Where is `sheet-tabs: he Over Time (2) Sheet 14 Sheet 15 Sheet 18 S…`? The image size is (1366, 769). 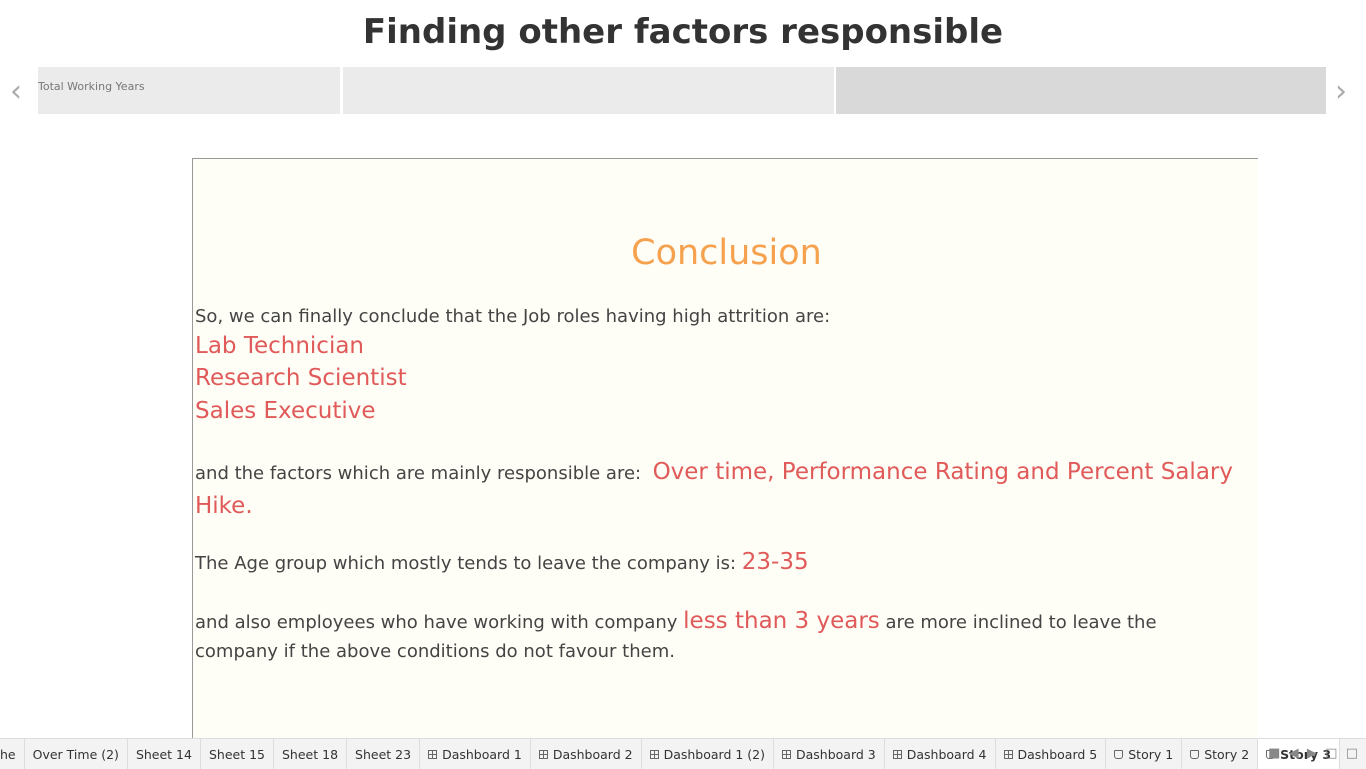 sheet-tabs: he Over Time (2) Sheet 14 Sheet 15 Sheet 18 S… is located at coordinates (683, 753).